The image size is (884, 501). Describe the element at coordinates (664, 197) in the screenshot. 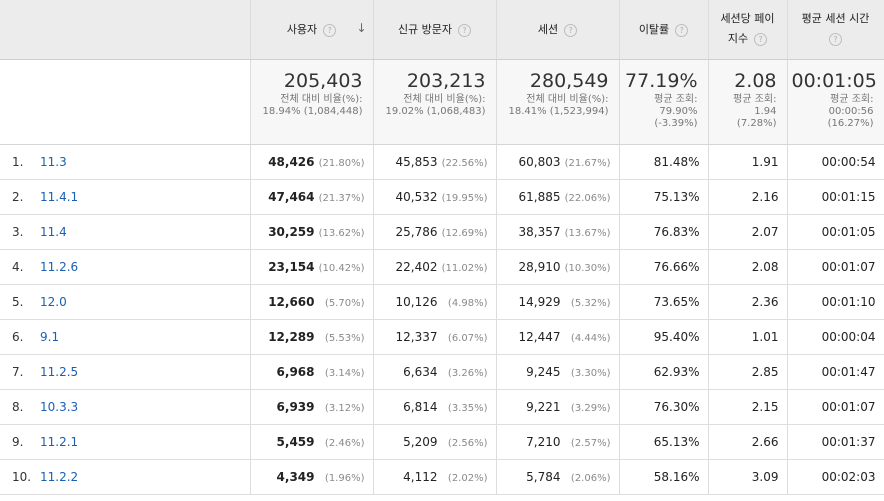

I see `bounce-rate-cell: 75.13%` at that location.